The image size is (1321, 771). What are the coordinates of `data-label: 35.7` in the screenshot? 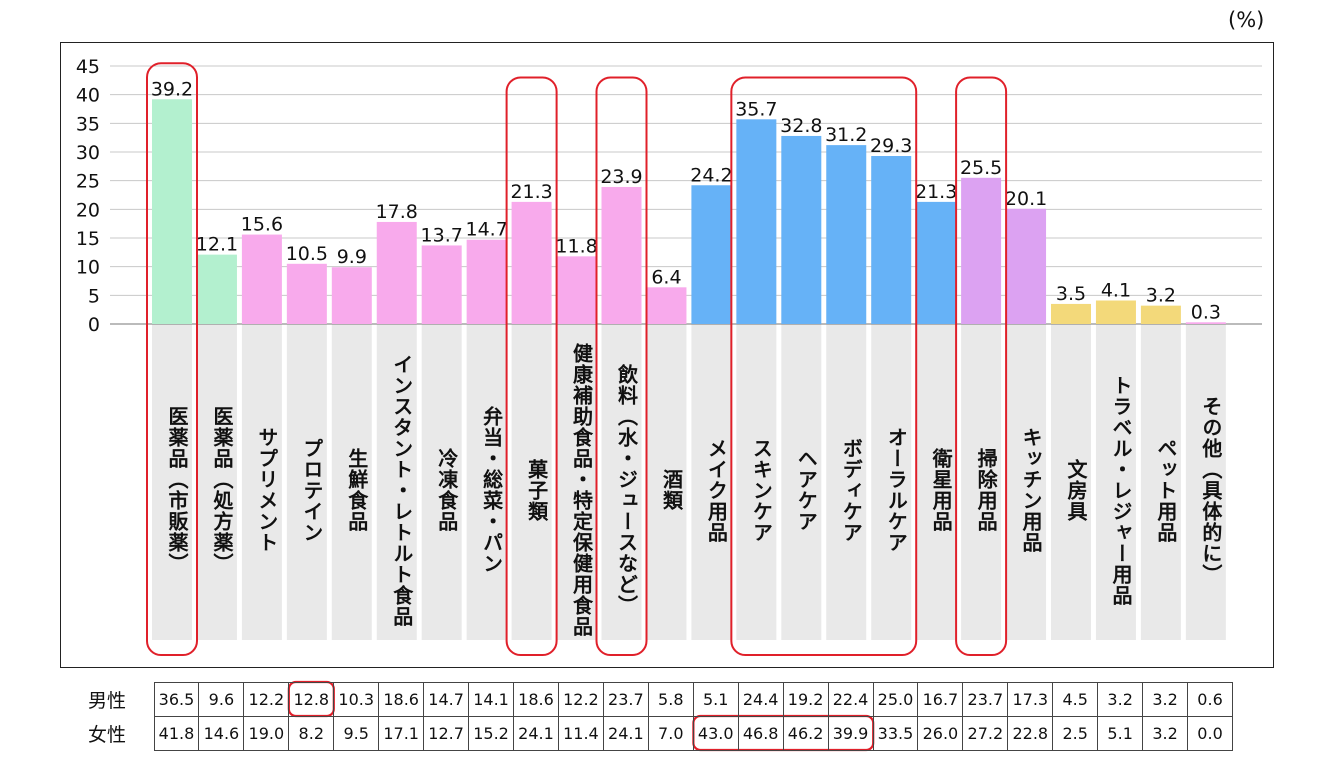 It's located at (756, 109).